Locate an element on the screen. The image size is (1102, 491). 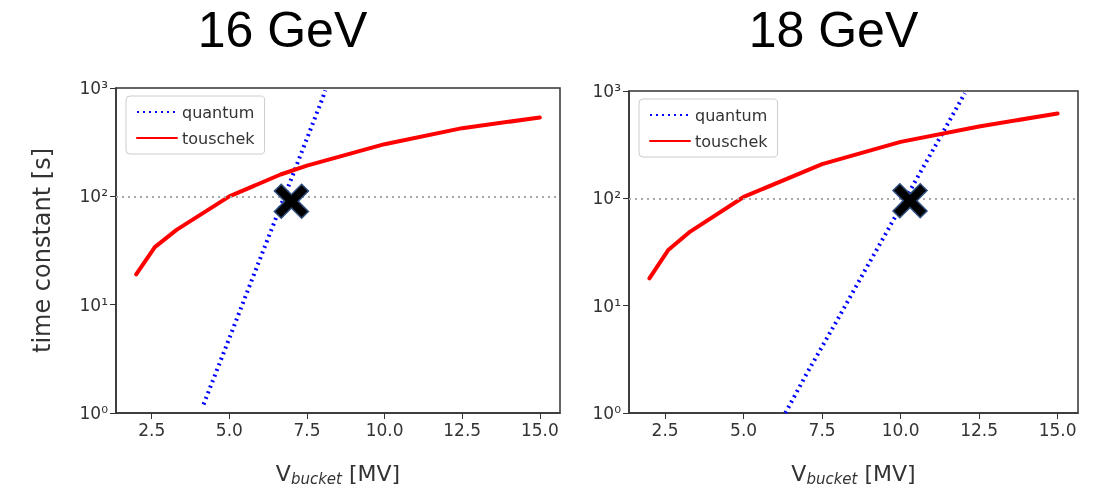
y-axis-title: time constant [s] is located at coordinates (42, 250).